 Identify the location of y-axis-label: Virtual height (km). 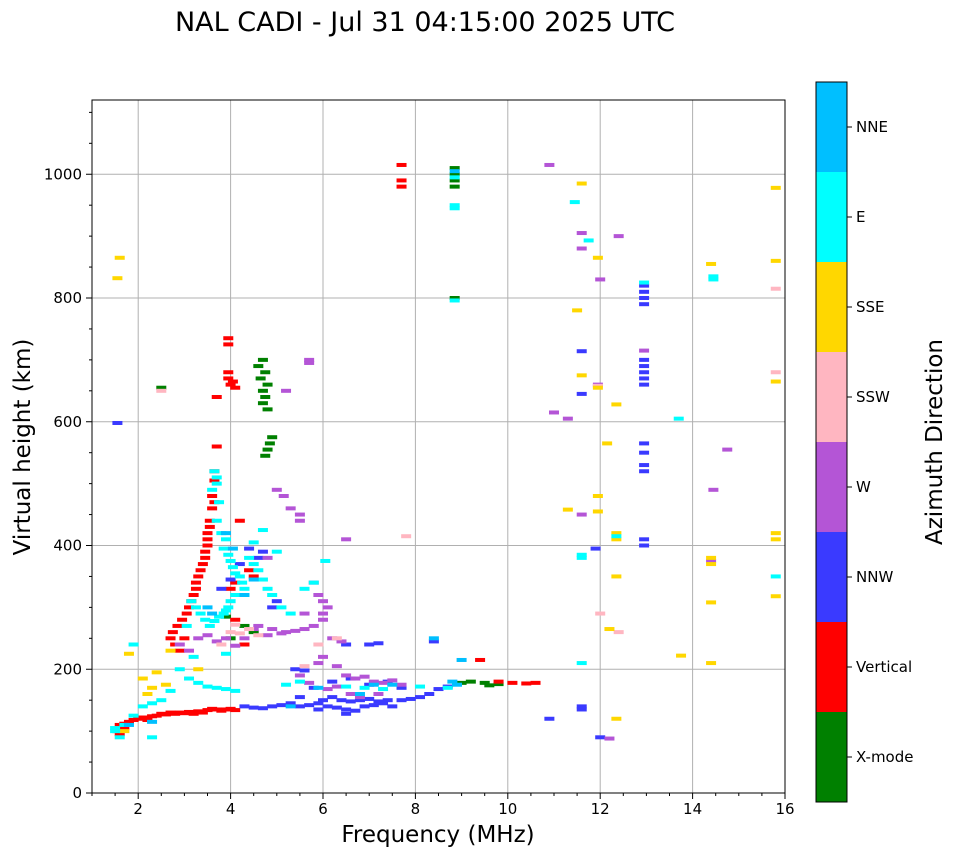
(23, 447).